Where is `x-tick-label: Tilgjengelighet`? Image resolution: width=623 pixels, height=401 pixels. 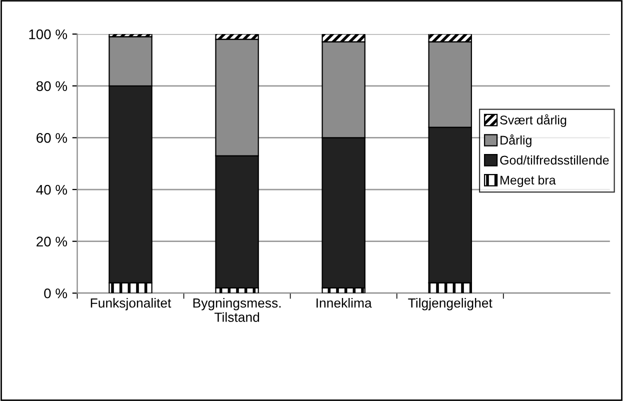 x-tick-label: Tilgjengelighet is located at coordinates (450, 304).